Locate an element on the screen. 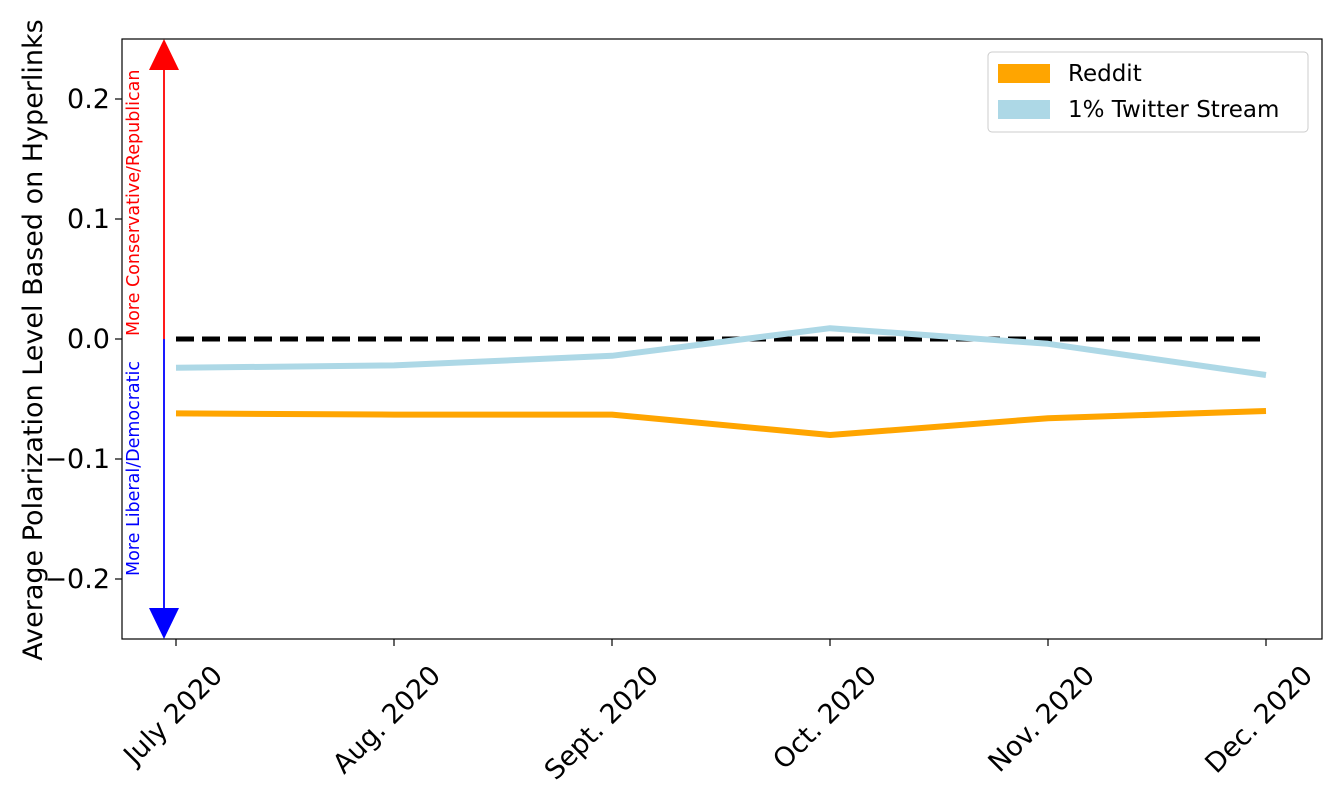  y-tick-label: −0.1 is located at coordinates (77, 459).